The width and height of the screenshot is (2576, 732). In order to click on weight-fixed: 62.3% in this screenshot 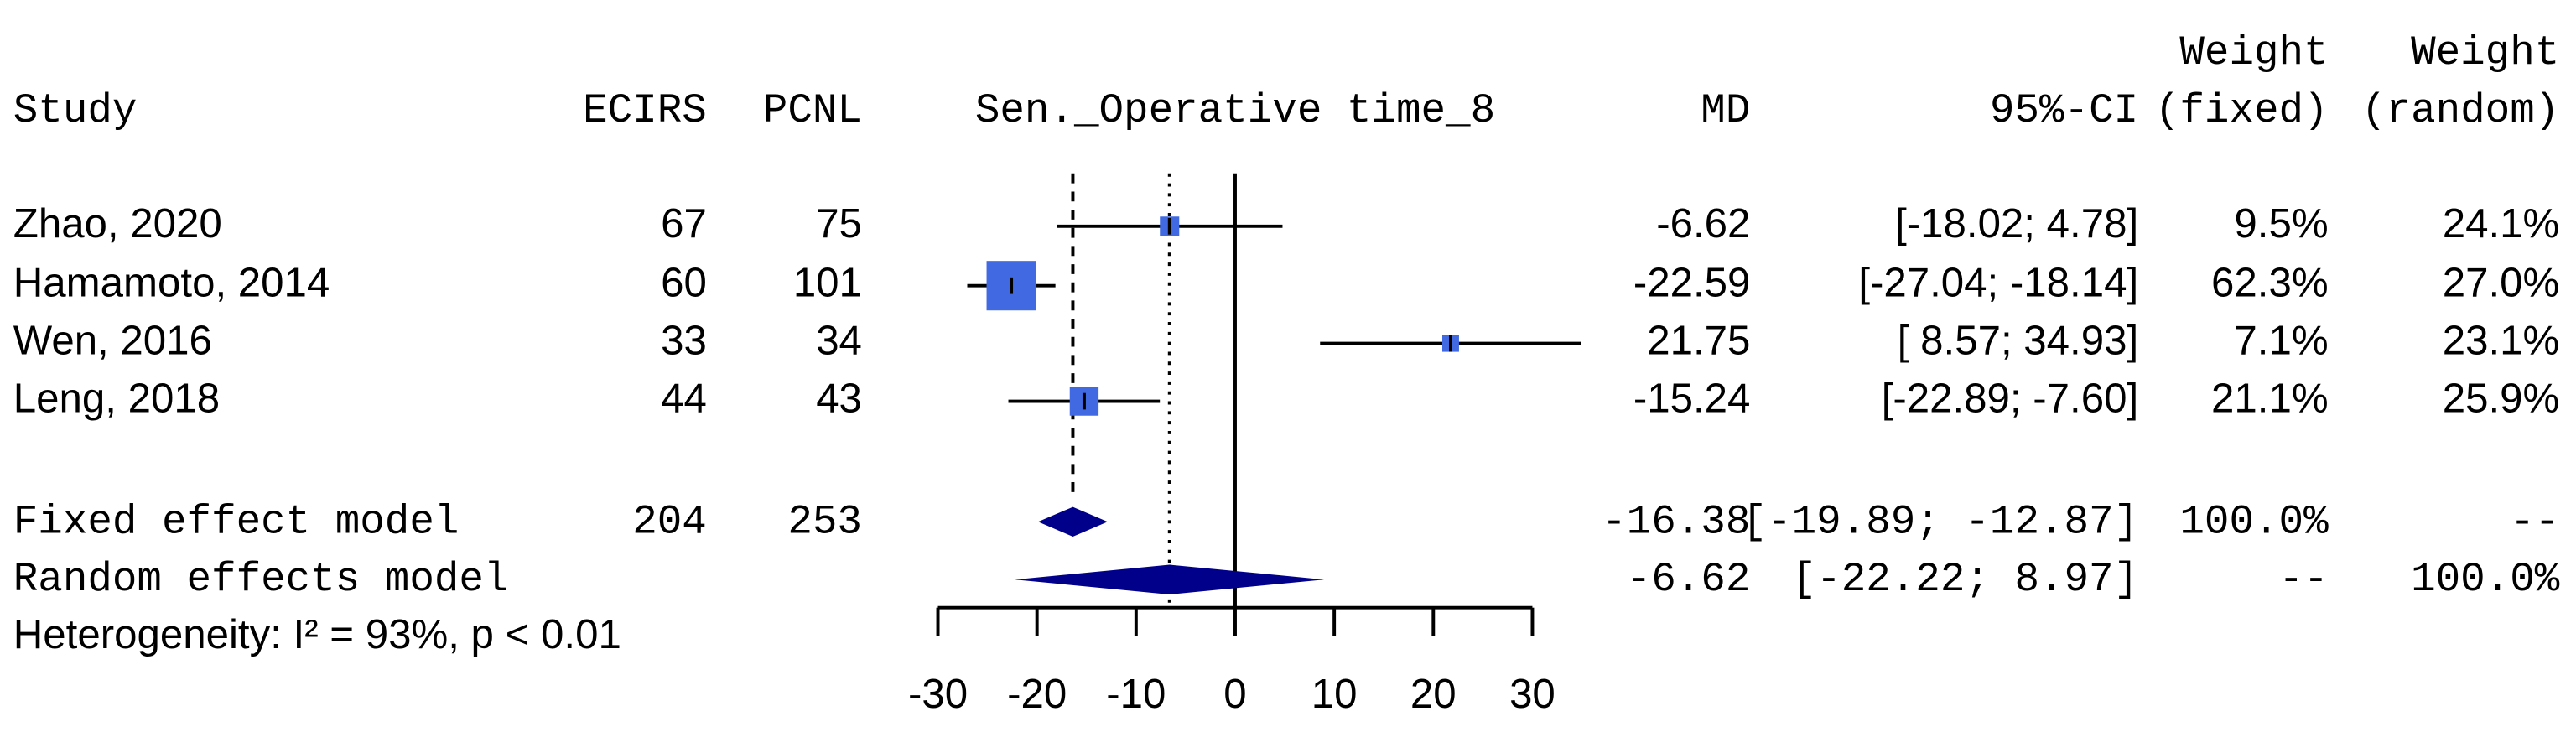, I will do `click(2270, 283)`.